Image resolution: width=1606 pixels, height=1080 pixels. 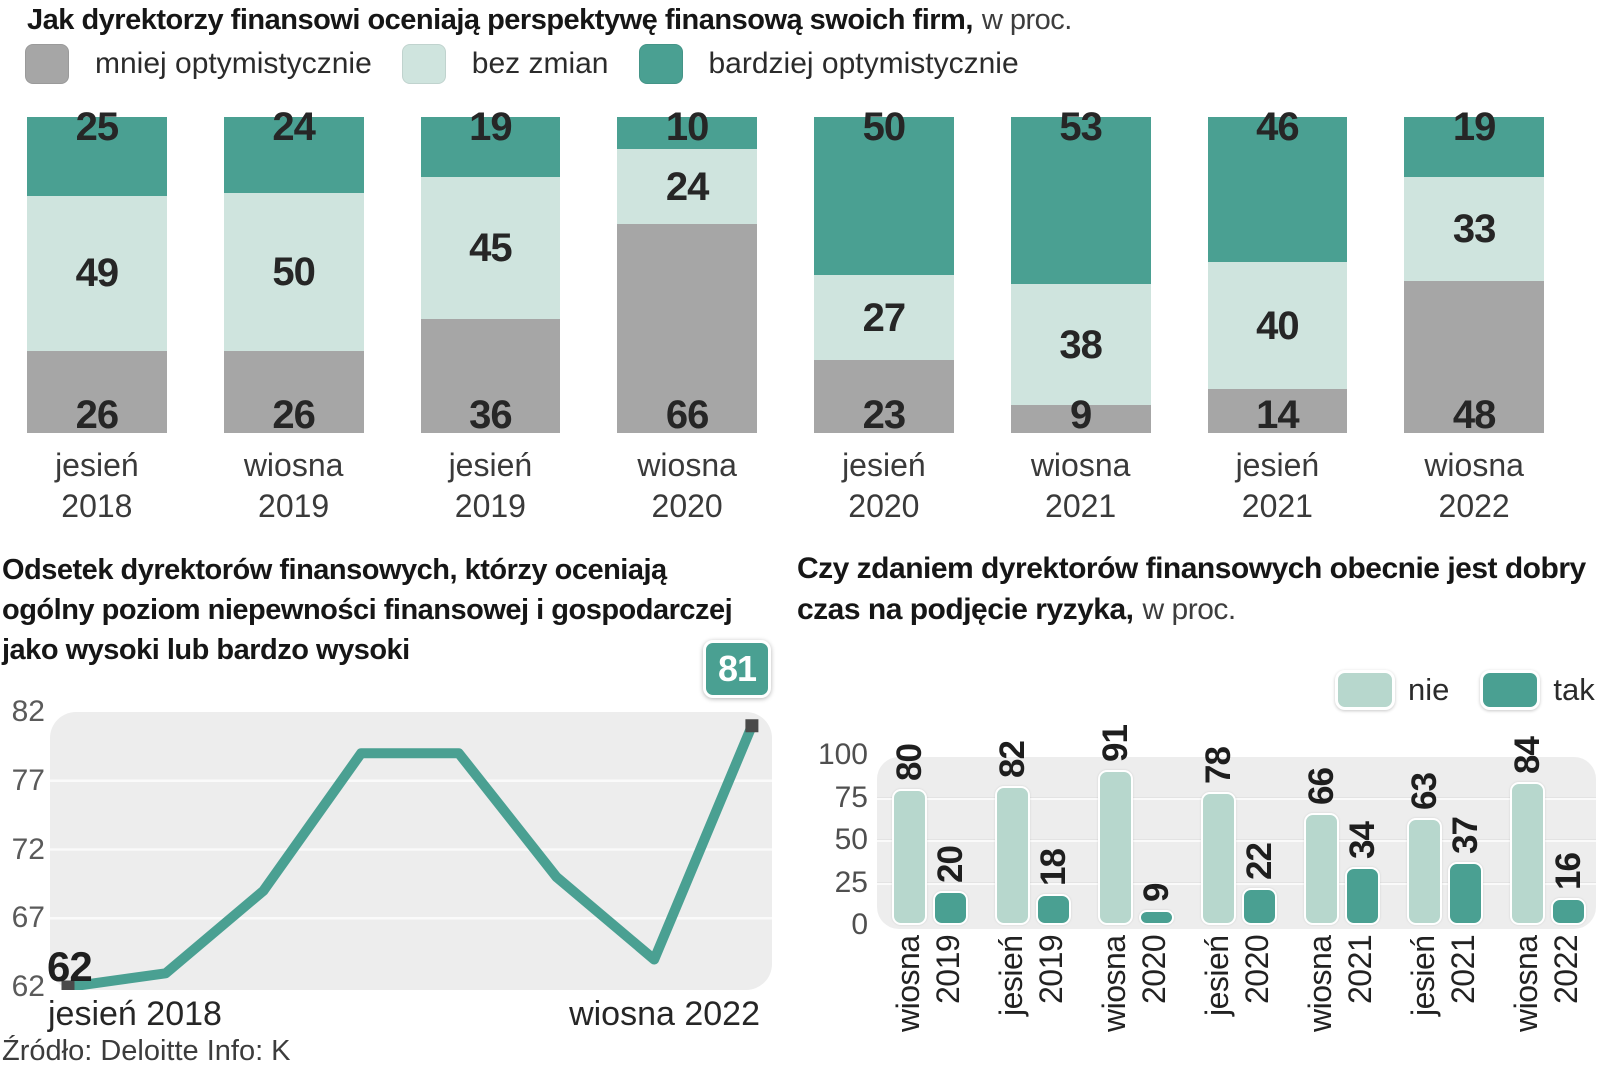 What do you see at coordinates (1081, 415) in the screenshot?
I see `value-label-bottom: 9` at bounding box center [1081, 415].